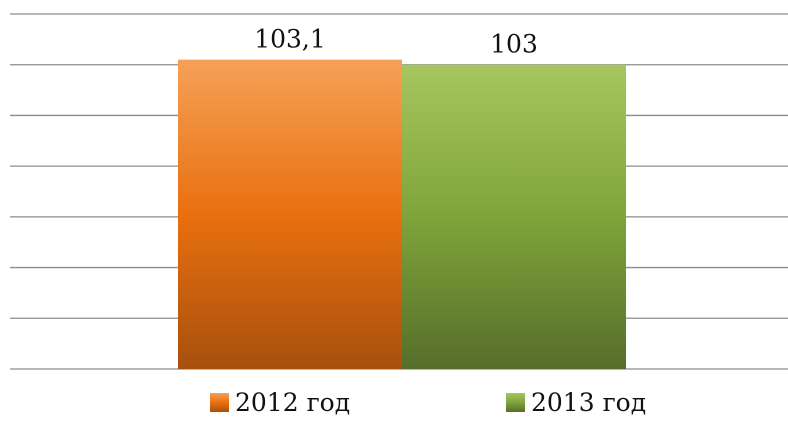  What do you see at coordinates (514, 44) in the screenshot?
I see `data-label-2013: 103` at bounding box center [514, 44].